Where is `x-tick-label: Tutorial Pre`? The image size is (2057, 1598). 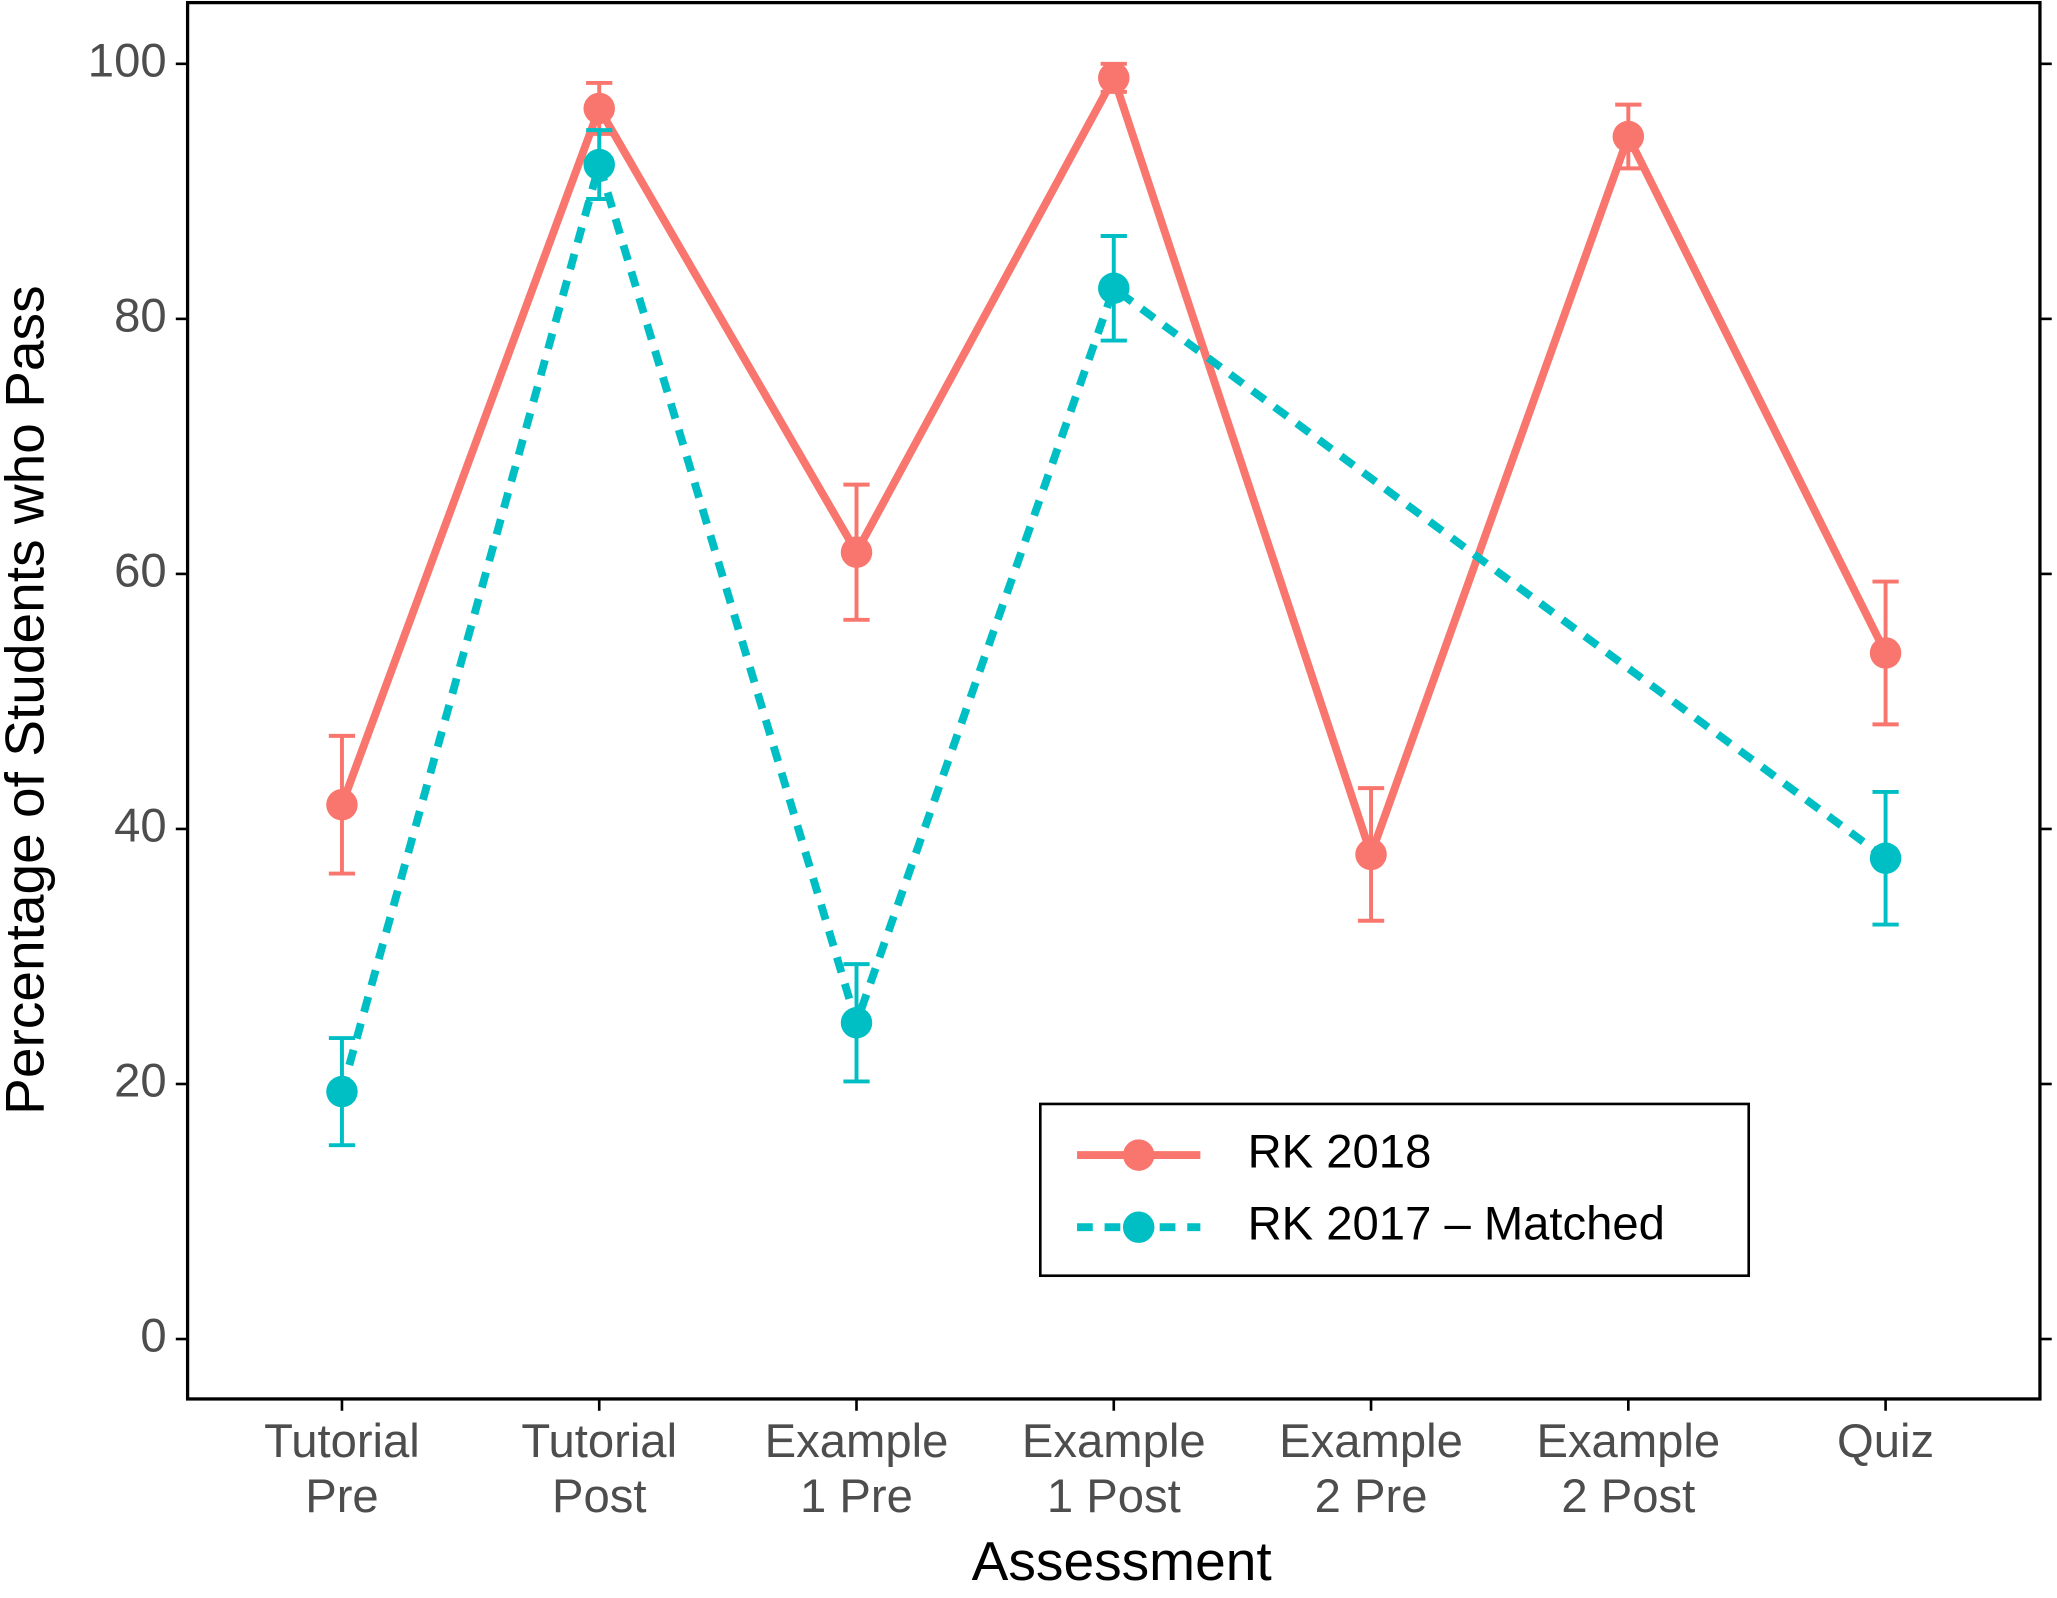 x-tick-label: Tutorial Pre is located at coordinates (342, 1469).